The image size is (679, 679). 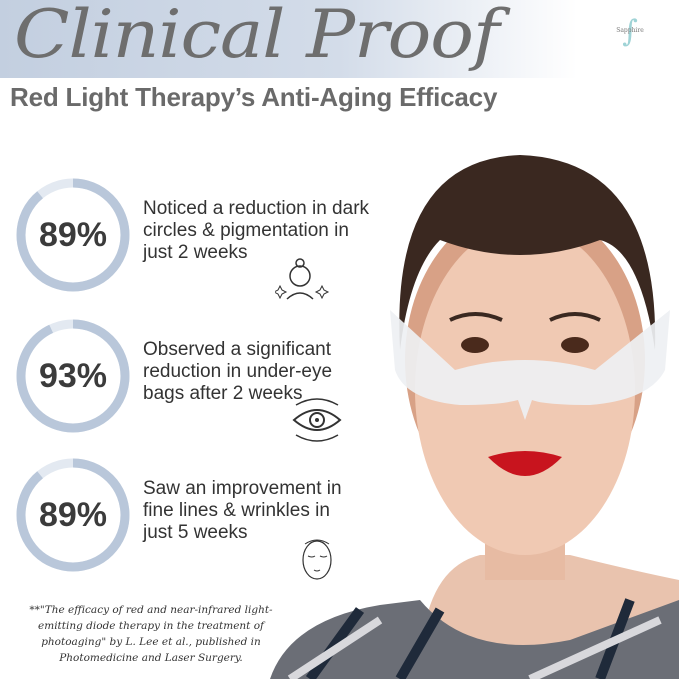 What do you see at coordinates (257, 36) in the screenshot?
I see `script-title: Clinical Proof` at bounding box center [257, 36].